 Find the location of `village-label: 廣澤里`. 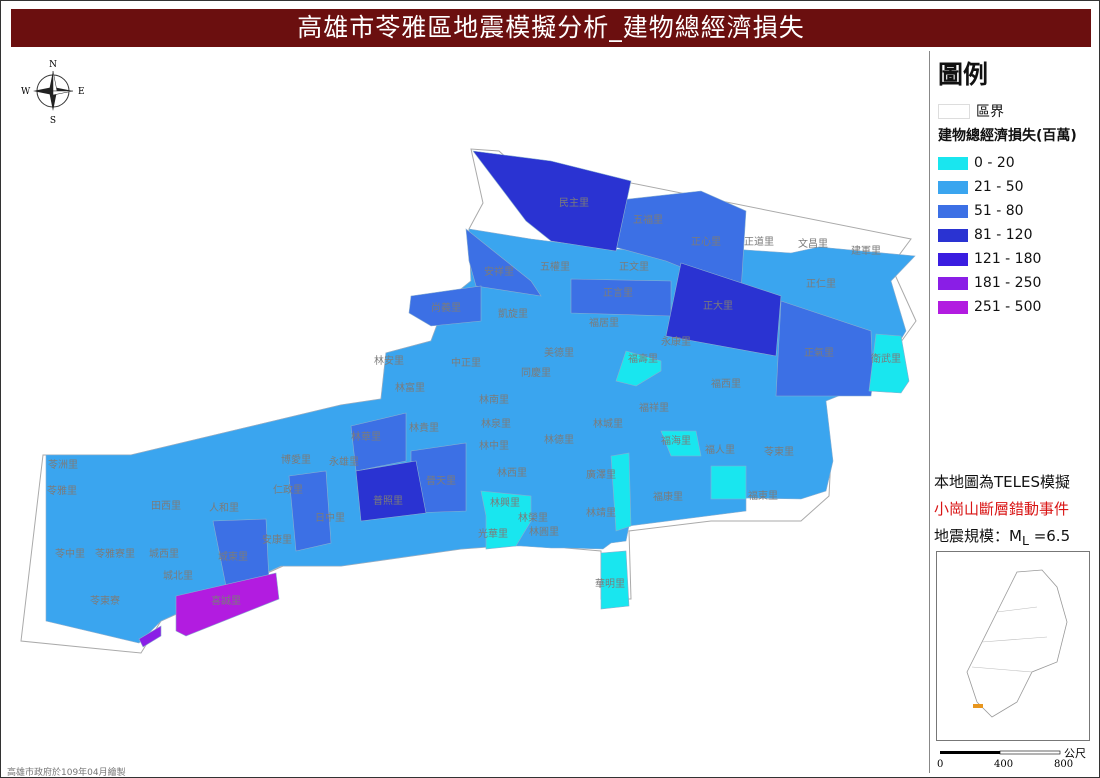

village-label: 廣澤里 is located at coordinates (601, 474).